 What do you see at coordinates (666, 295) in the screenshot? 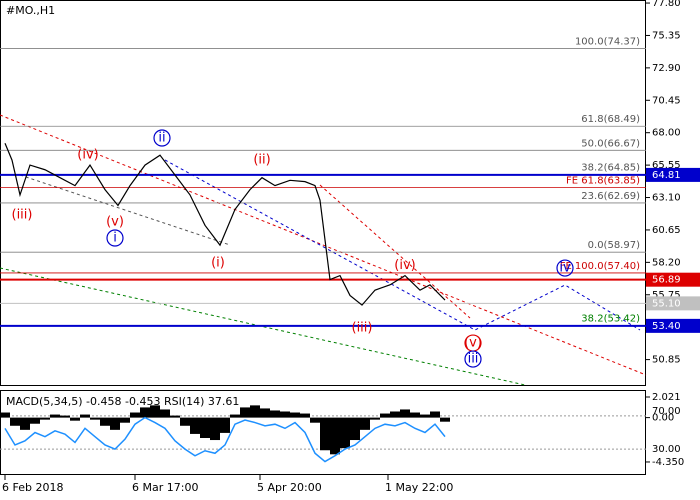
I see `y-tick-label: 55.75` at bounding box center [666, 295].